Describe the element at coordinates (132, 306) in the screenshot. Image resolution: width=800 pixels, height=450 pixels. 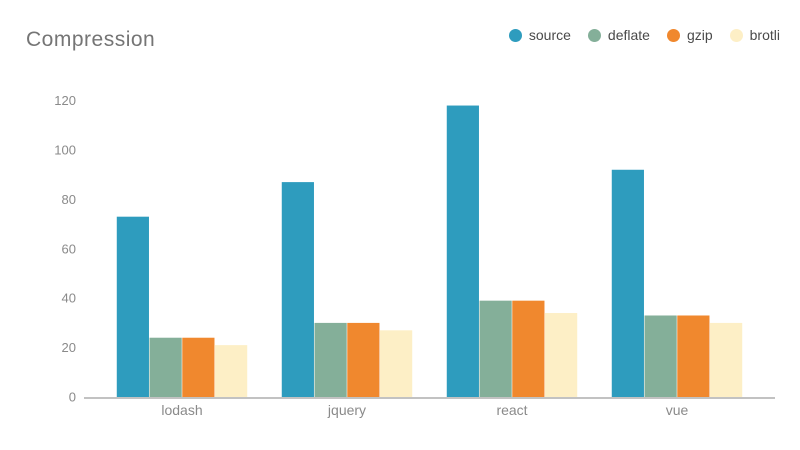
I see `bar-source-lodash` at that location.